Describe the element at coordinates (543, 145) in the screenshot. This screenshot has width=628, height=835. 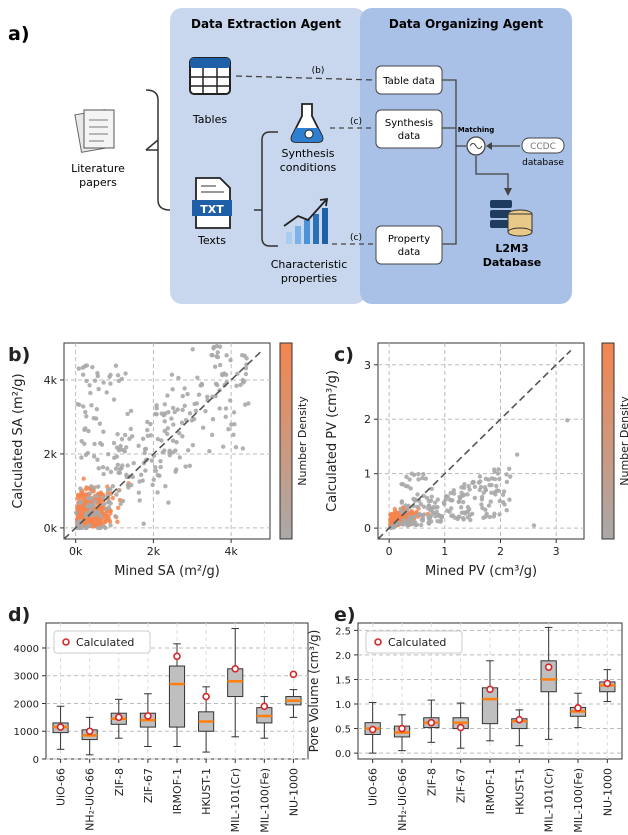
I see `ccdc-box` at that location.